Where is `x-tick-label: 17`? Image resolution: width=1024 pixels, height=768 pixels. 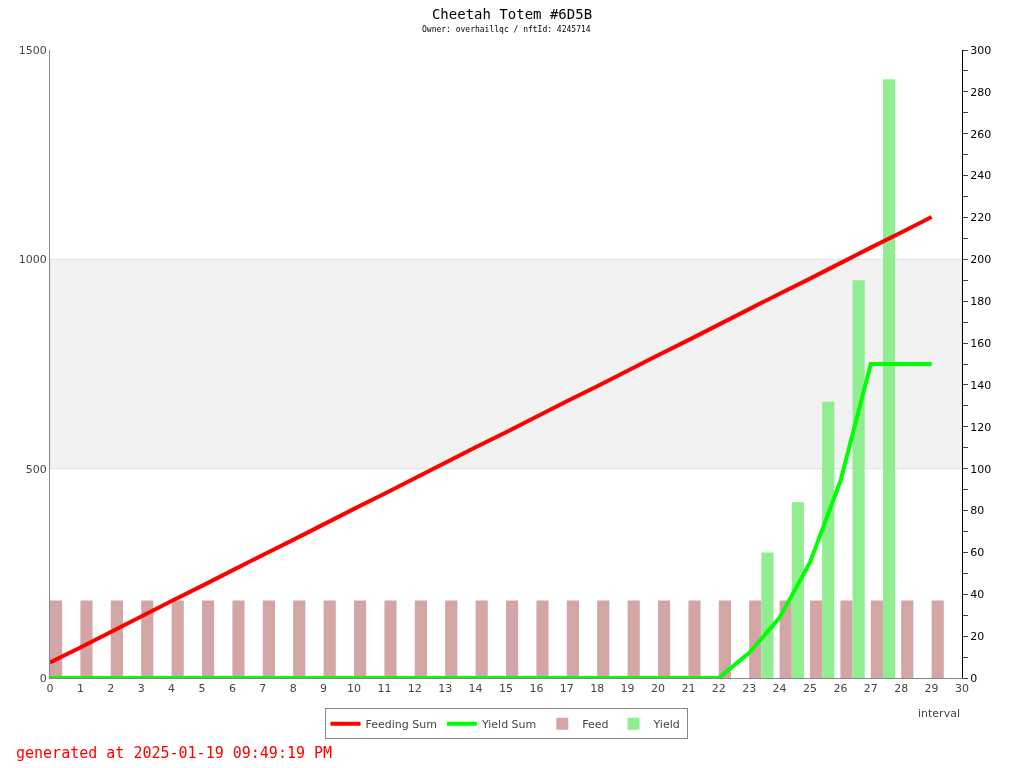
x-tick-label: 17 is located at coordinates (566, 689).